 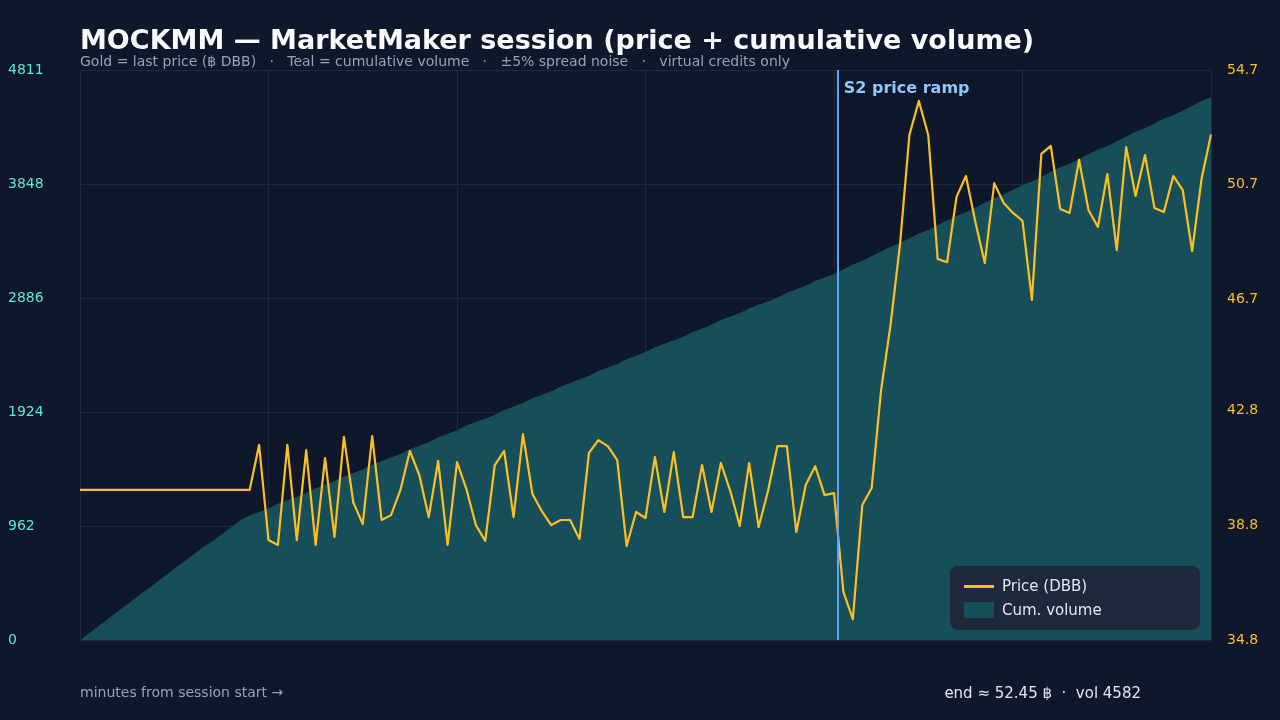 I want to click on y2-tick-label: 42.8, so click(x=1243, y=409).